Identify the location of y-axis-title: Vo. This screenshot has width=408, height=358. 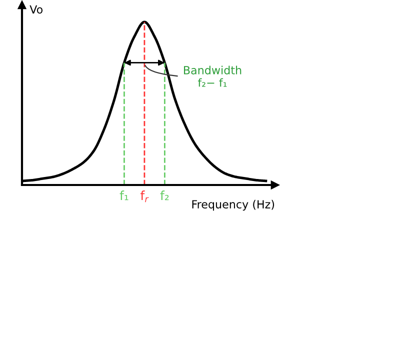
(36, 9).